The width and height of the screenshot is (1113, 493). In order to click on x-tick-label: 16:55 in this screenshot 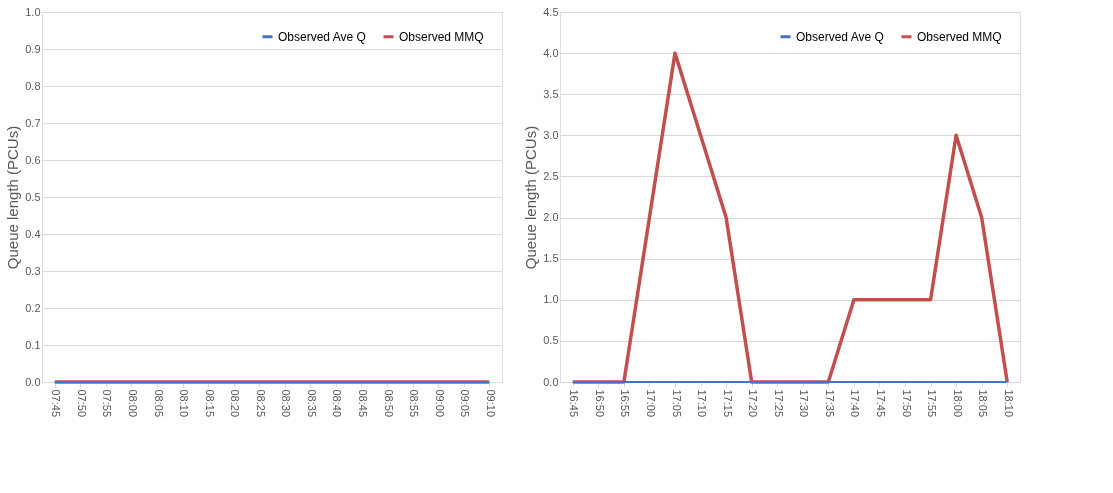, I will do `click(625, 403)`.